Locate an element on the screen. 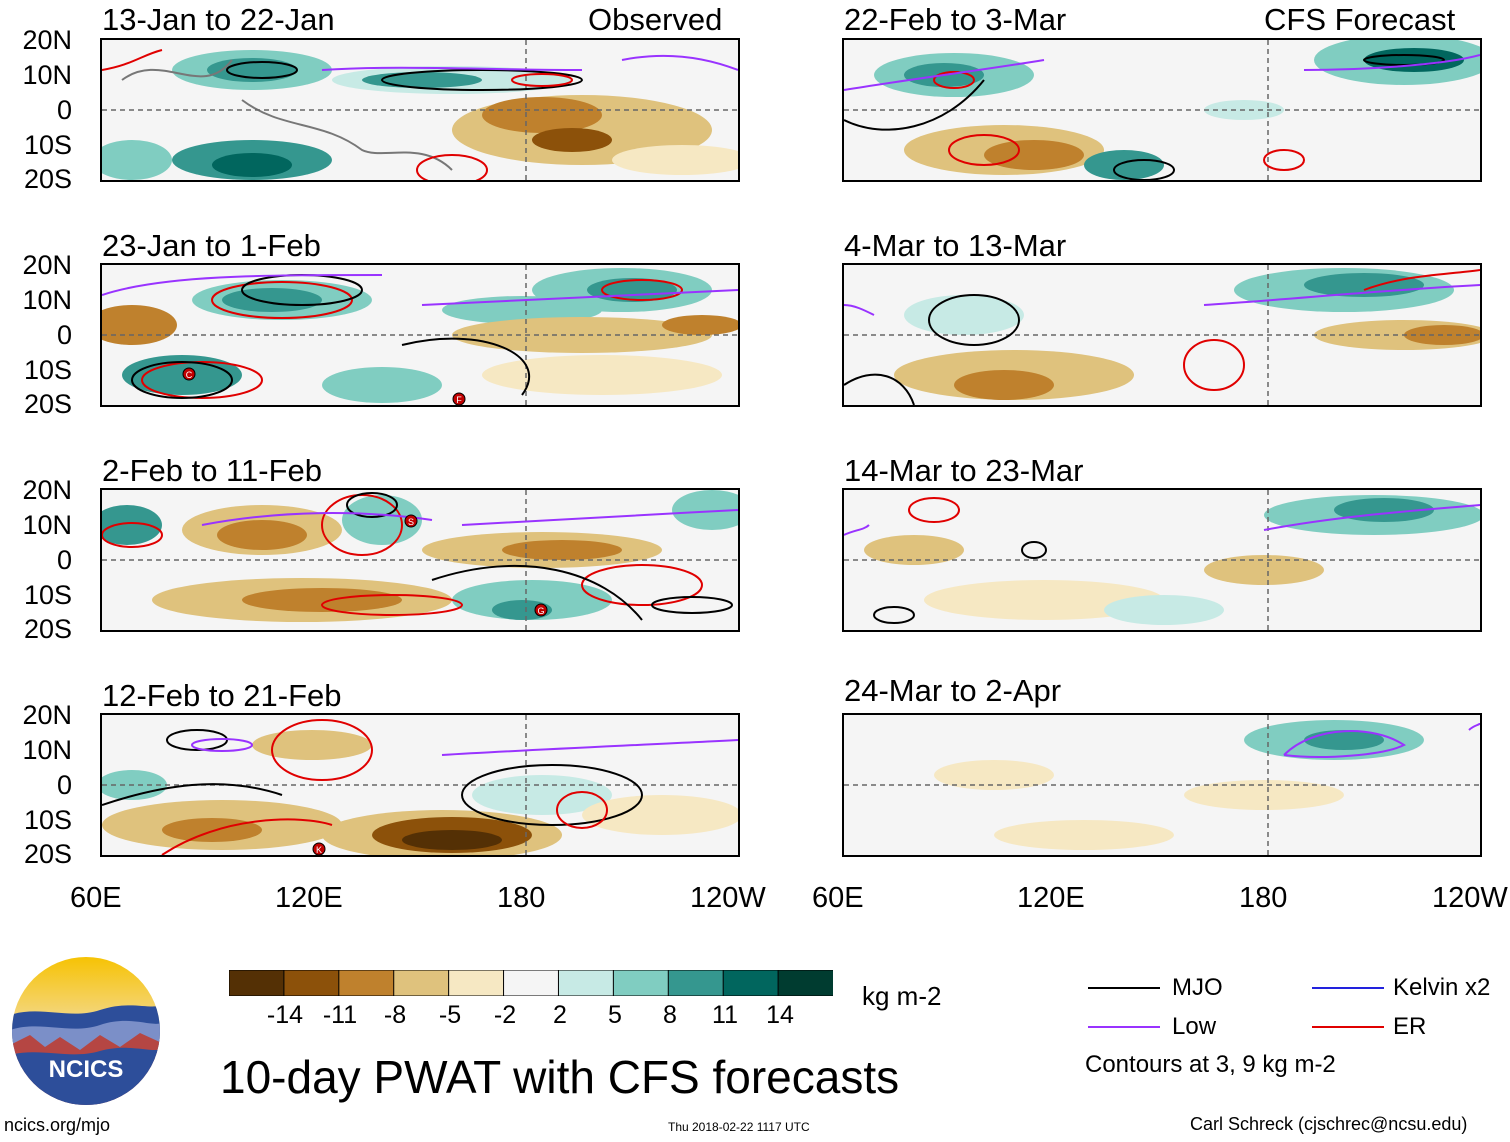  footer-author: Carl Schreck (cjschrec@ncsu.edu) is located at coordinates (1329, 1124).